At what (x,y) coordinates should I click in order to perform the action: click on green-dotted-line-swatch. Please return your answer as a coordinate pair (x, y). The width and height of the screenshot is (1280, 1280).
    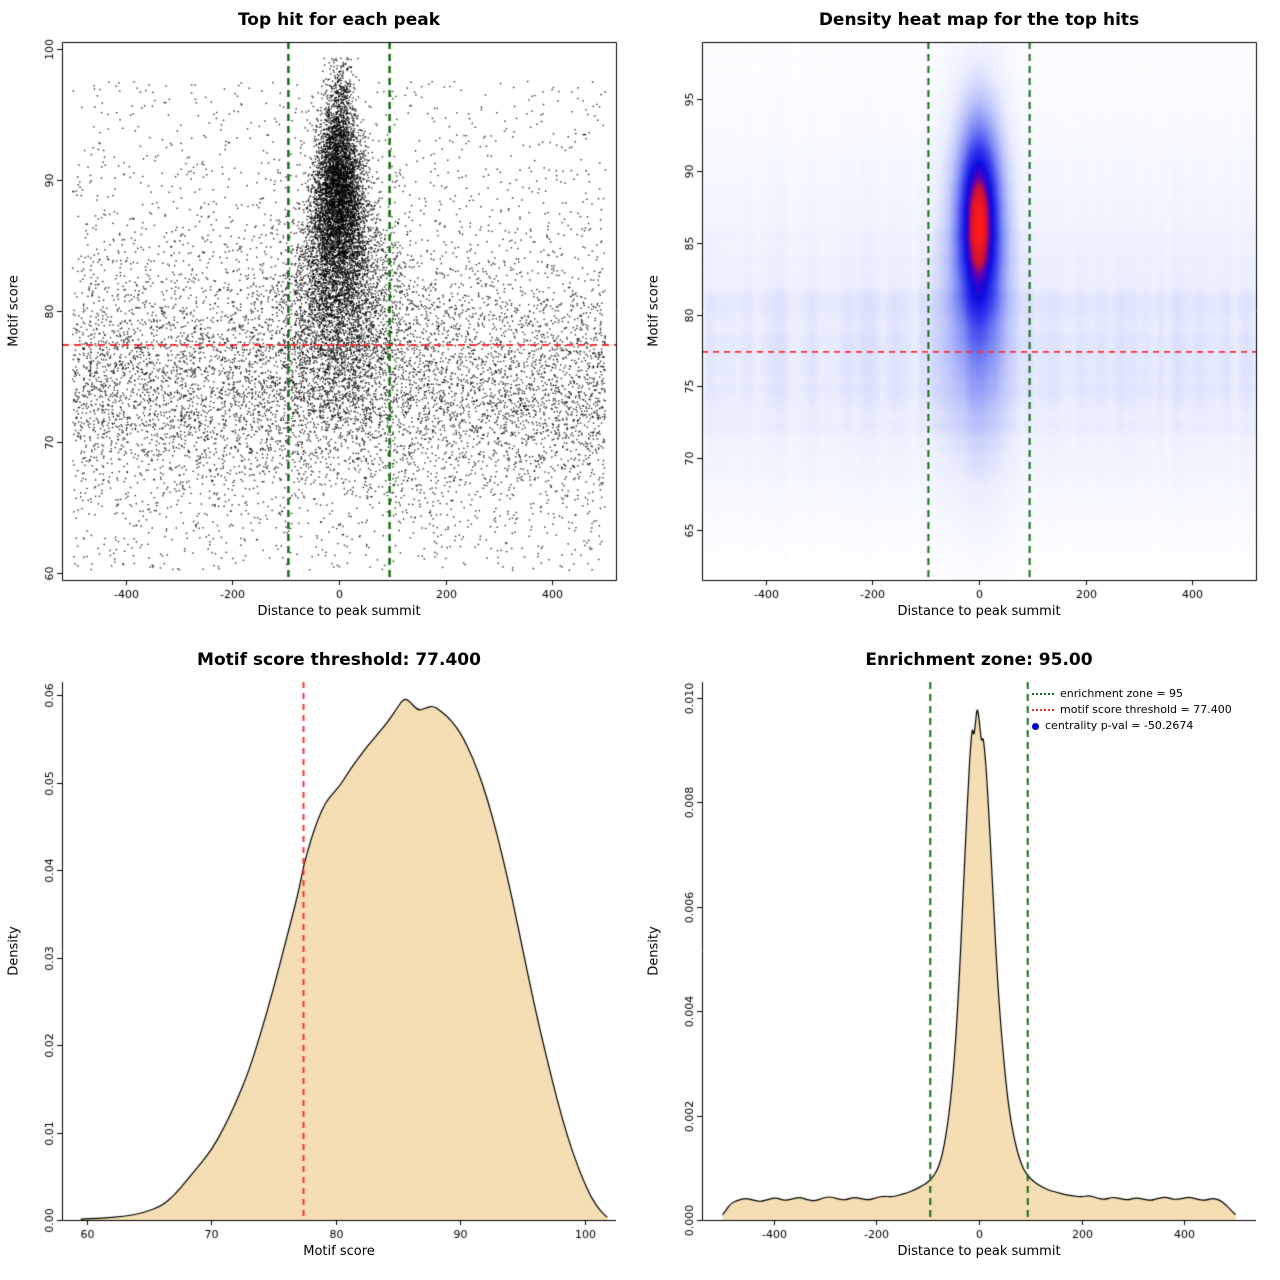
    Looking at the image, I should click on (1043, 694).